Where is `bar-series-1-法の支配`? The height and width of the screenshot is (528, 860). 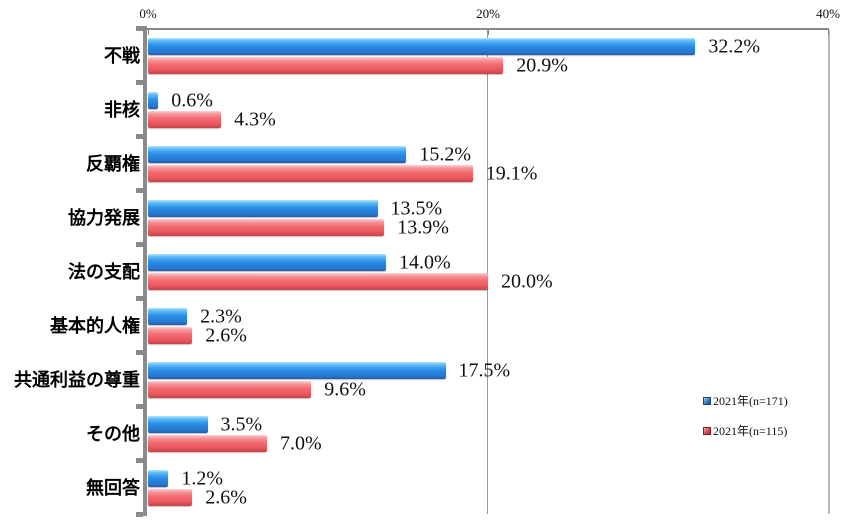 bar-series-1-法の支配 is located at coordinates (318, 281).